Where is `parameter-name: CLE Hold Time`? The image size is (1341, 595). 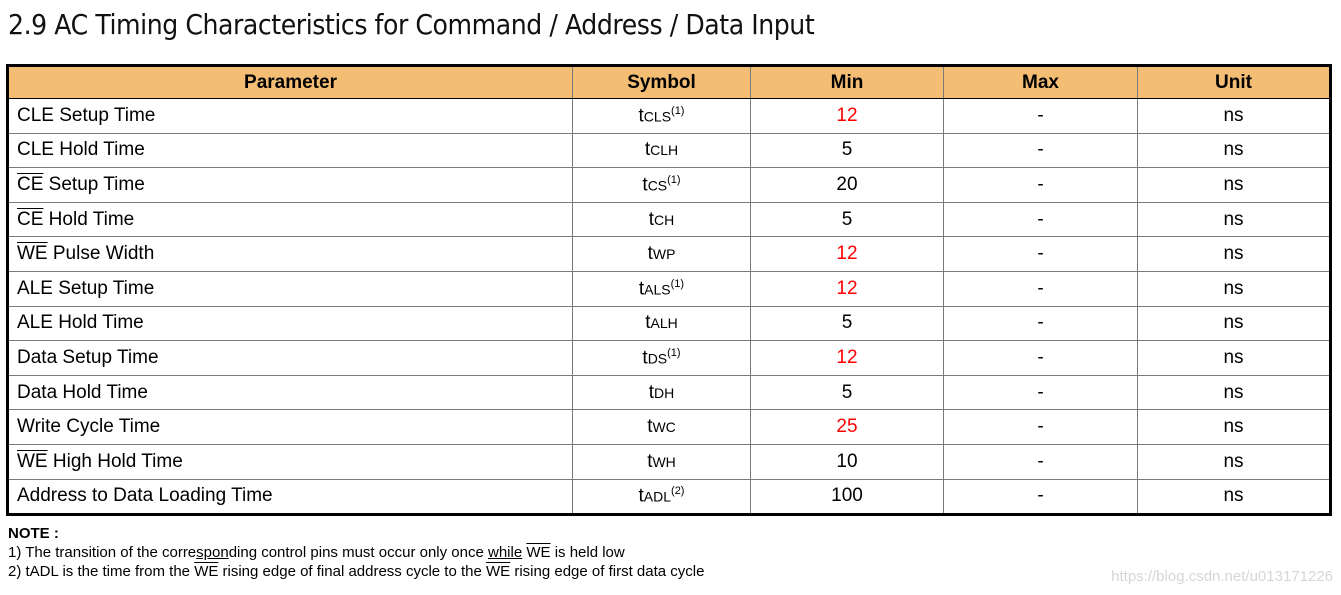 parameter-name: CLE Hold Time is located at coordinates (81, 150).